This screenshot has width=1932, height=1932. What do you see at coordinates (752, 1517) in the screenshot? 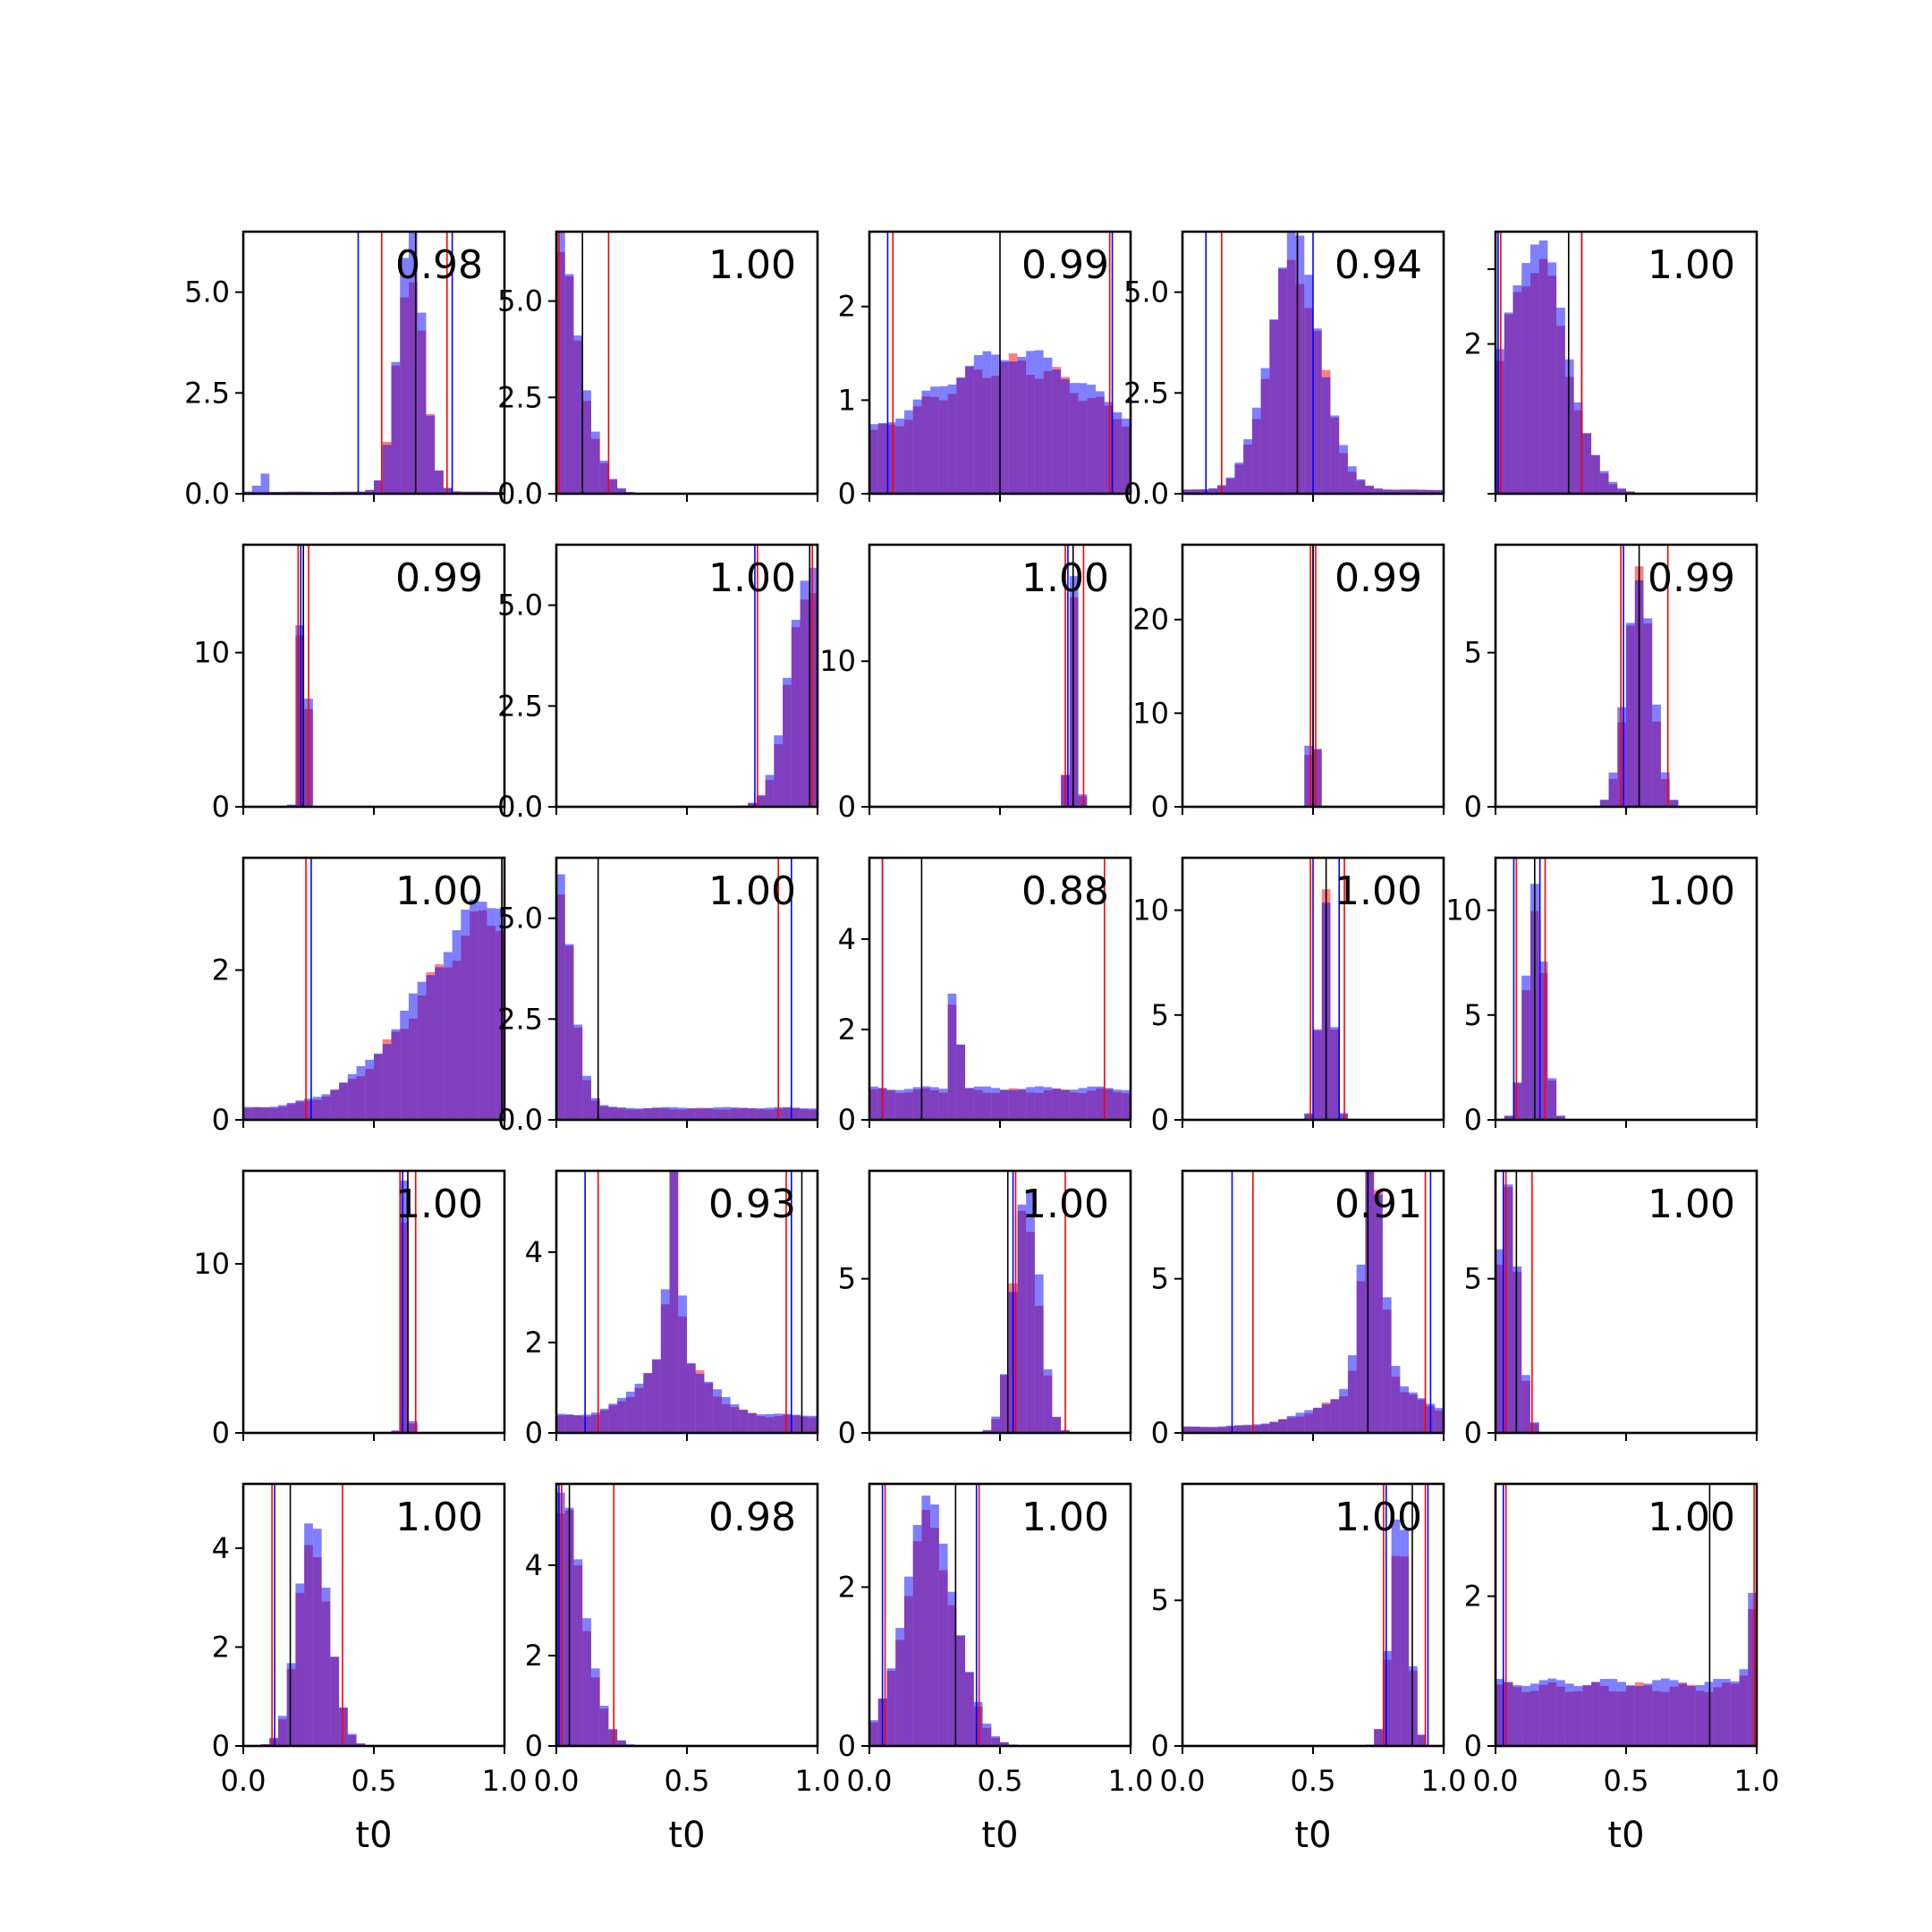
I see `score-label: 0.98` at bounding box center [752, 1517].